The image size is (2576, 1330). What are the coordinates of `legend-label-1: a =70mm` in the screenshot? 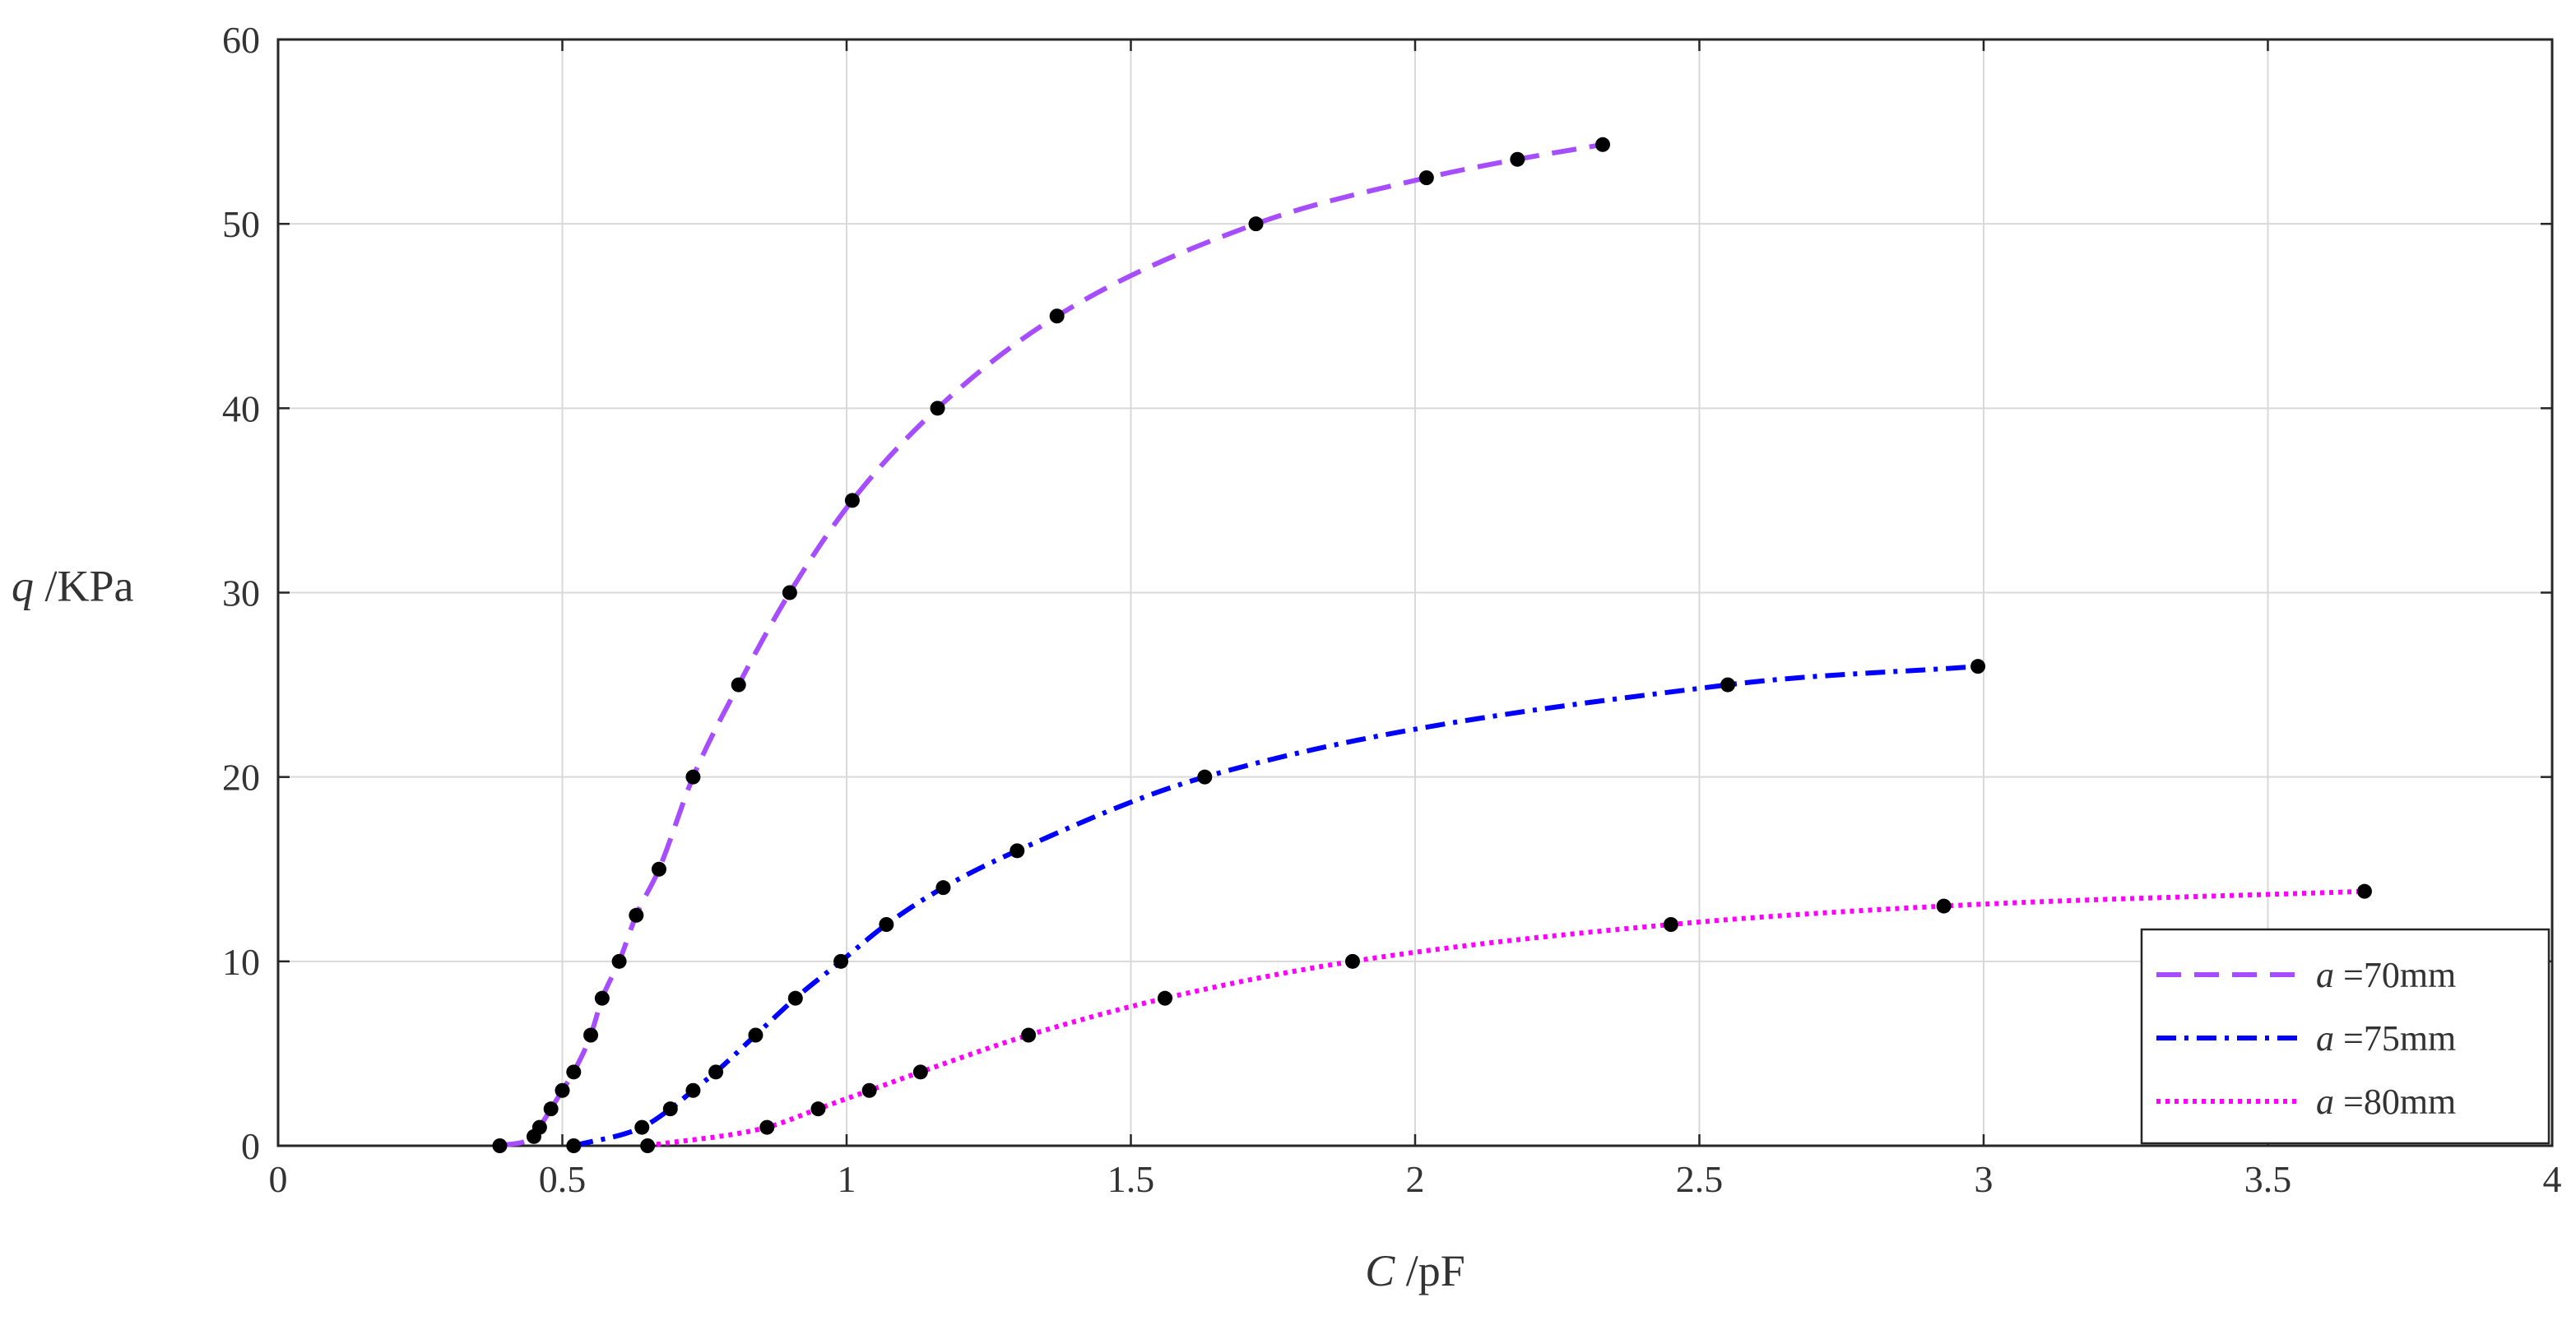 It's located at (2386, 975).